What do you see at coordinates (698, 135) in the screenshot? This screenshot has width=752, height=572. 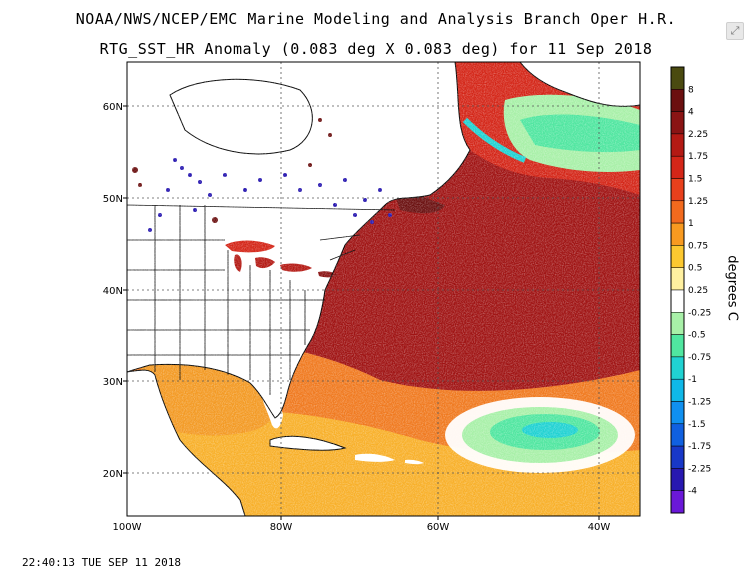 I see `colorbar-label: 2.25` at bounding box center [698, 135].